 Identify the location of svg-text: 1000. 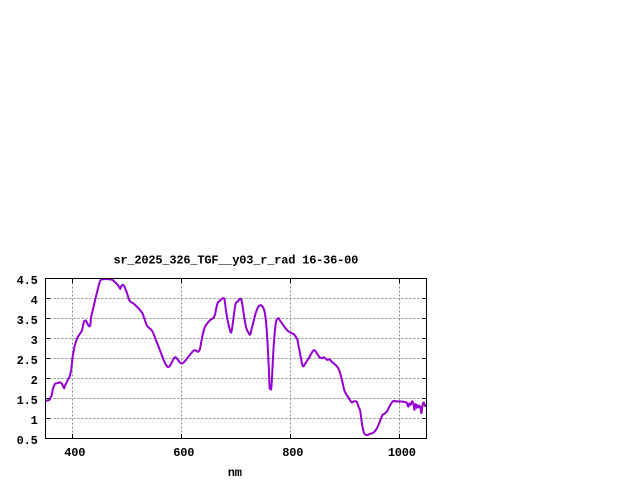
(402, 453).